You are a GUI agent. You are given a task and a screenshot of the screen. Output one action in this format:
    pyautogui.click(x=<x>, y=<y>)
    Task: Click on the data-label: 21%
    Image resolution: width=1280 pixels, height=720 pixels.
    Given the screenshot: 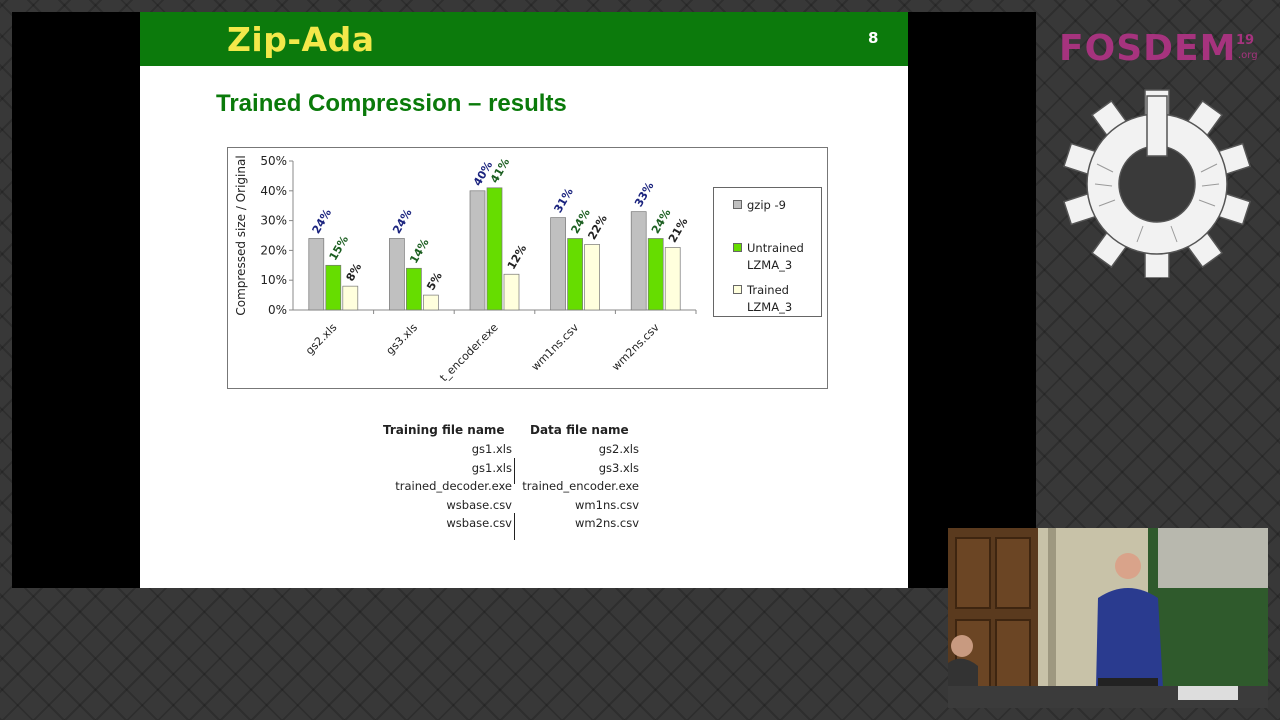 What is the action you would take?
    pyautogui.click(x=678, y=230)
    